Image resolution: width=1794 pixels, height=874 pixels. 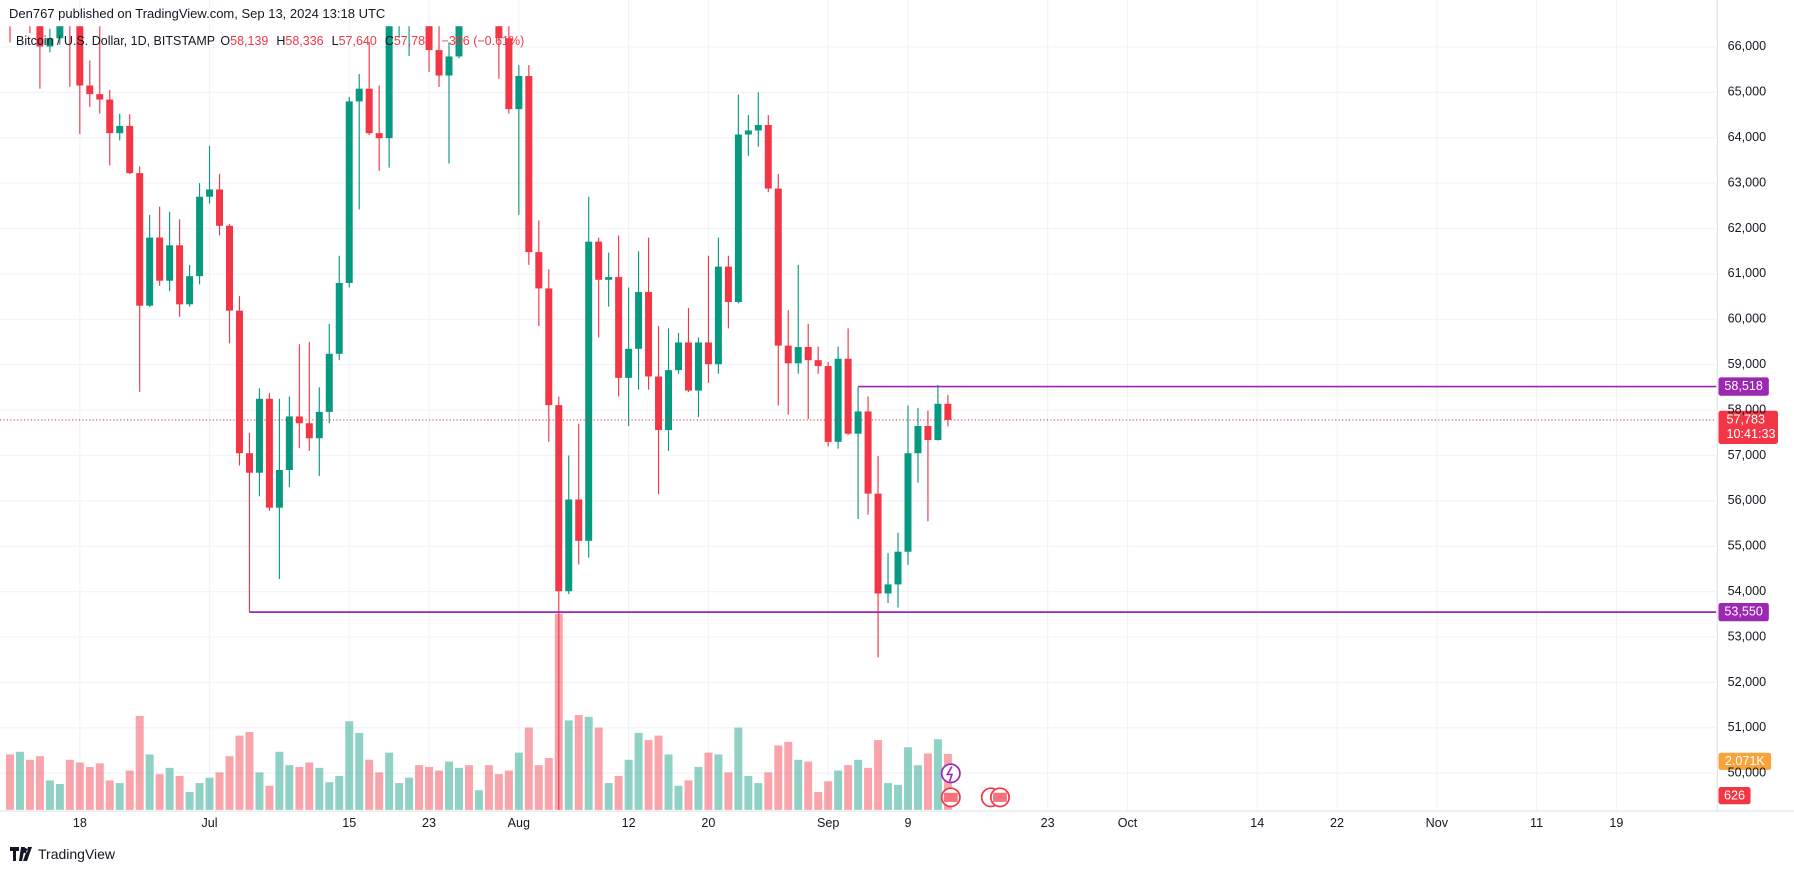 I want to click on y-tick-label: 59,000, so click(x=1747, y=364).